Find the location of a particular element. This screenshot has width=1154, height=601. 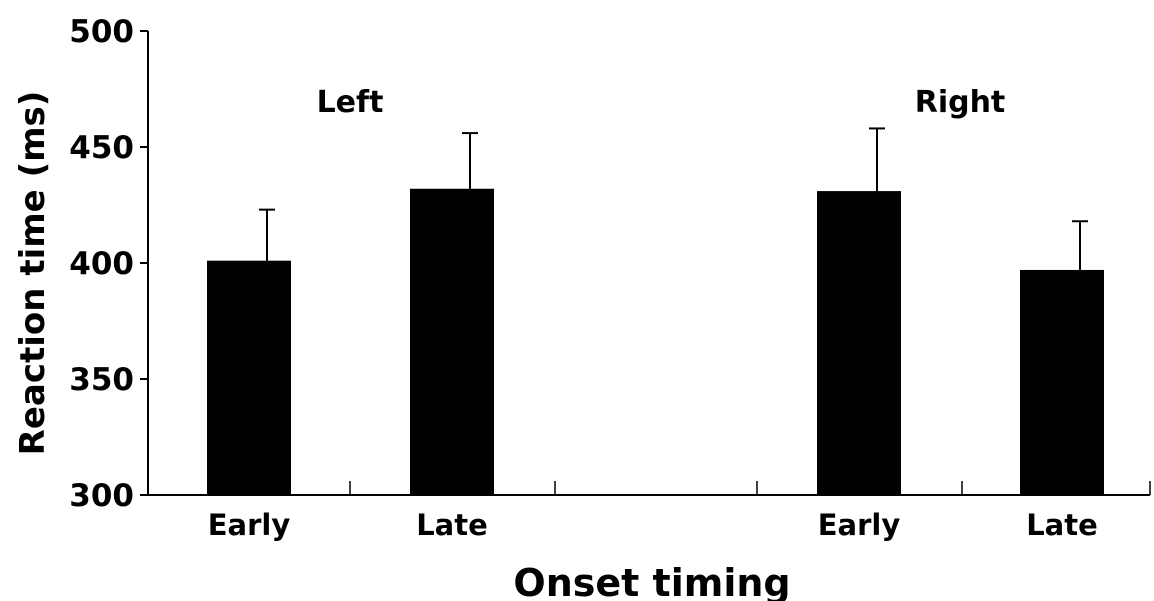

bar-left-late is located at coordinates (452, 341).